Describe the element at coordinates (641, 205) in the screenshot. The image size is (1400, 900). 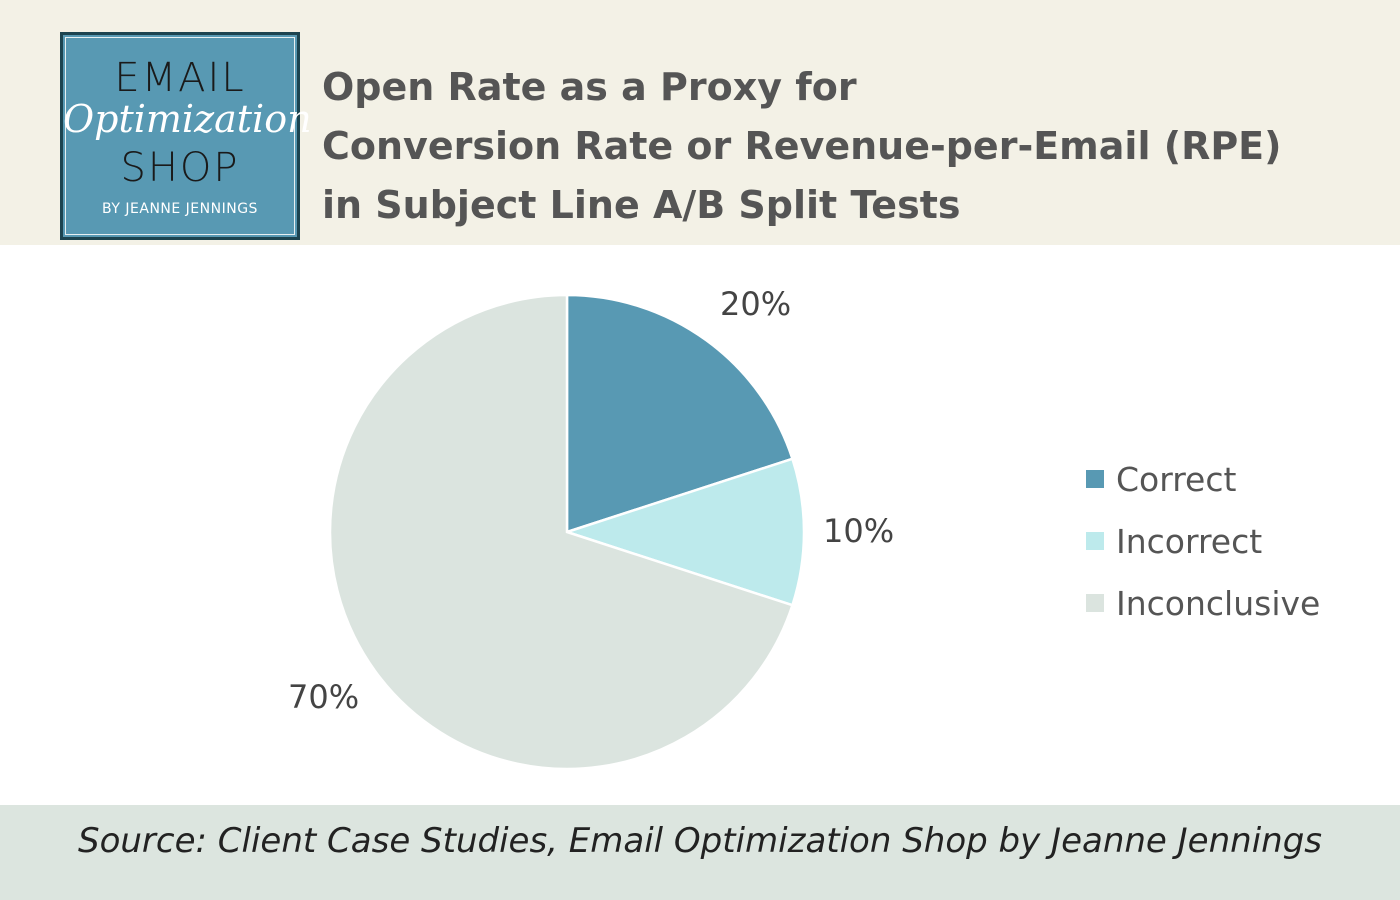
I see `title-line-3: in Subject Line A/B Split Tests` at that location.